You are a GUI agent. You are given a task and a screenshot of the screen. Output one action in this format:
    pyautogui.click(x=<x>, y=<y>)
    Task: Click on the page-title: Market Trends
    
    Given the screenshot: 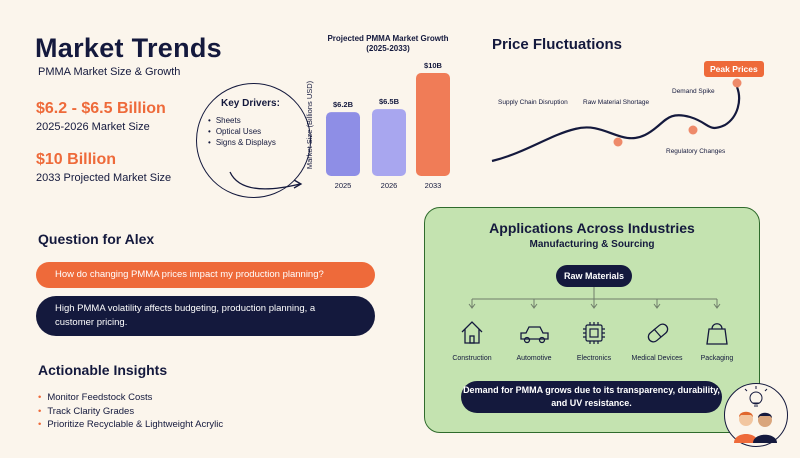 What is the action you would take?
    pyautogui.click(x=128, y=48)
    